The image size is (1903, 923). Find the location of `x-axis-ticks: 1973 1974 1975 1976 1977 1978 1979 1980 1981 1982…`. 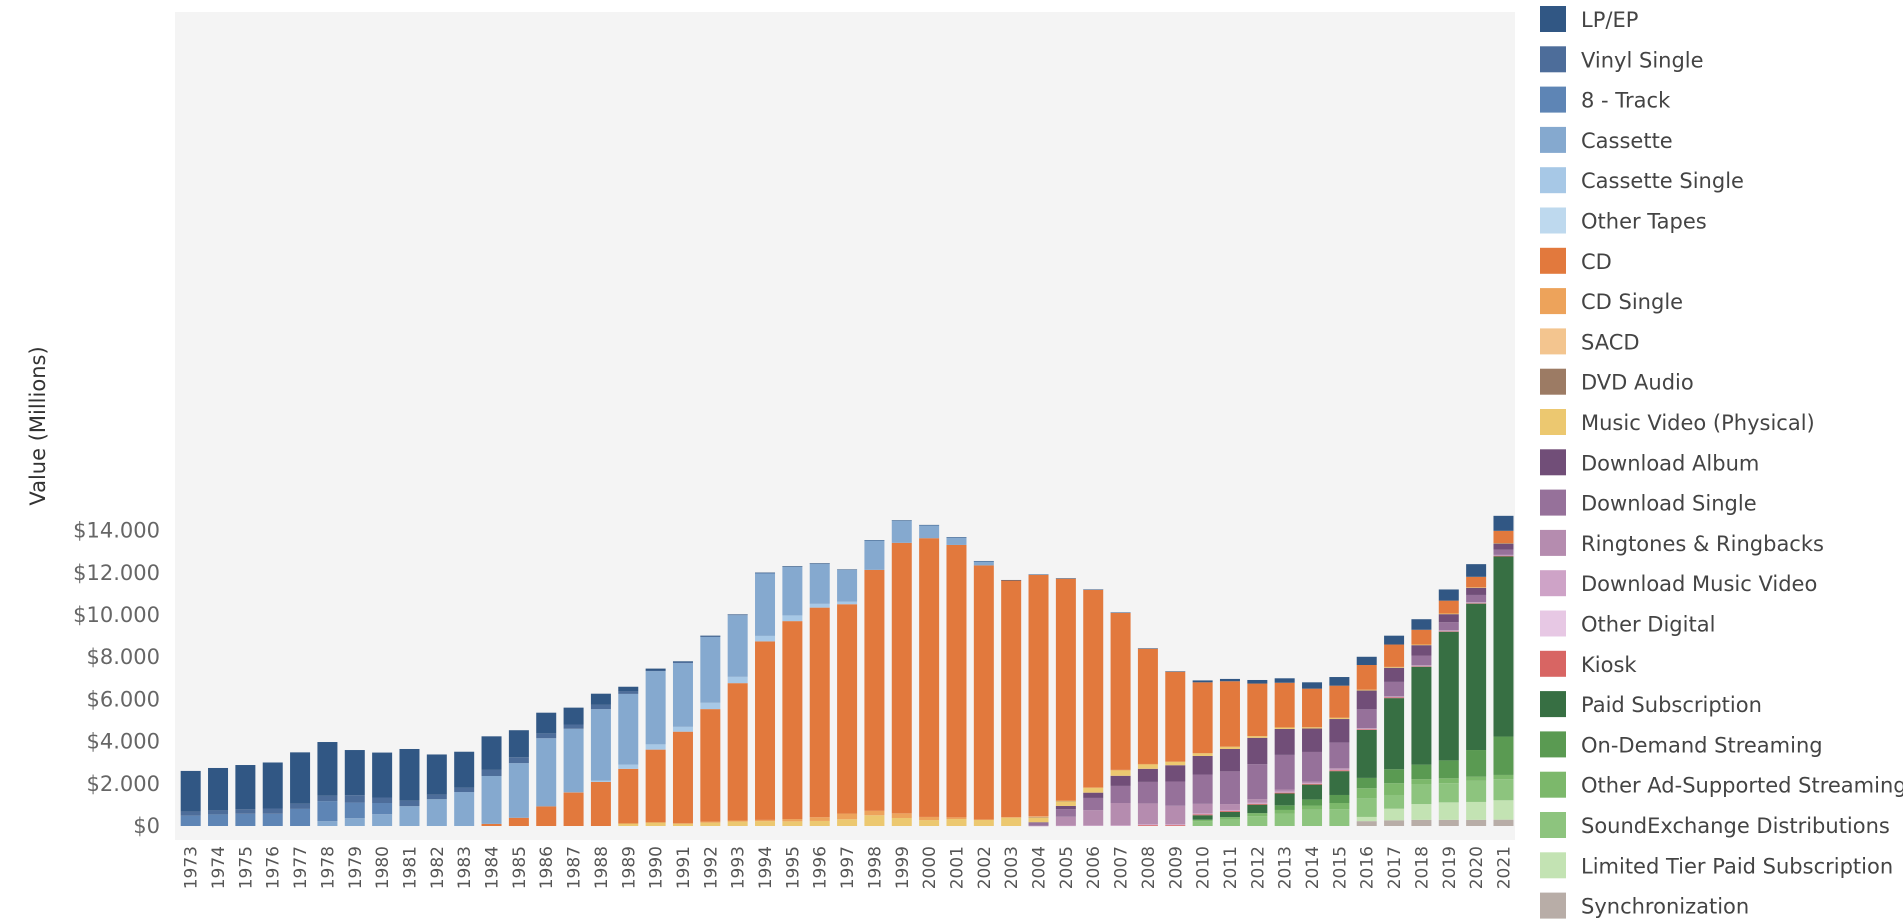

x-axis-ticks: 1973 1974 1975 1976 1977 1978 1979 1980 1981 1982… is located at coordinates (848, 867).